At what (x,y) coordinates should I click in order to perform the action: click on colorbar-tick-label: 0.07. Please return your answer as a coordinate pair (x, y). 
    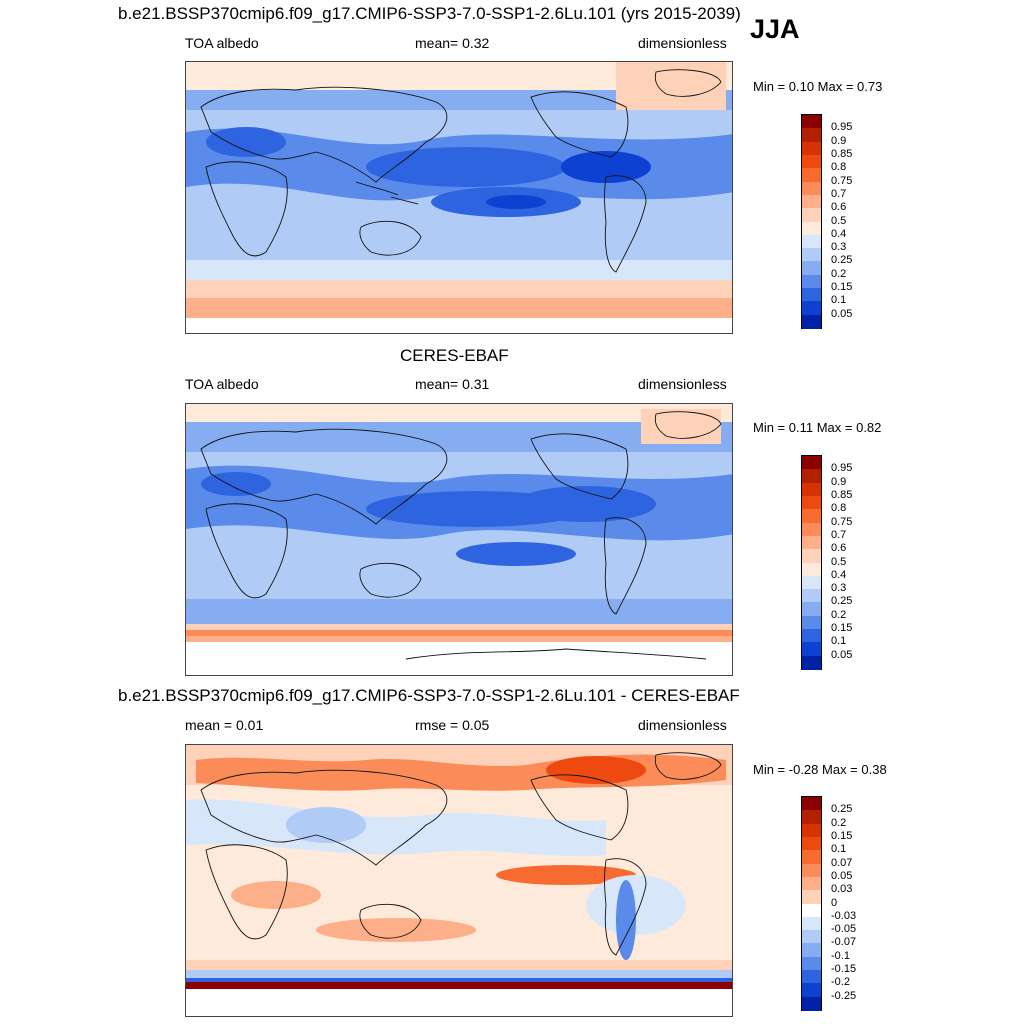
    Looking at the image, I should click on (842, 862).